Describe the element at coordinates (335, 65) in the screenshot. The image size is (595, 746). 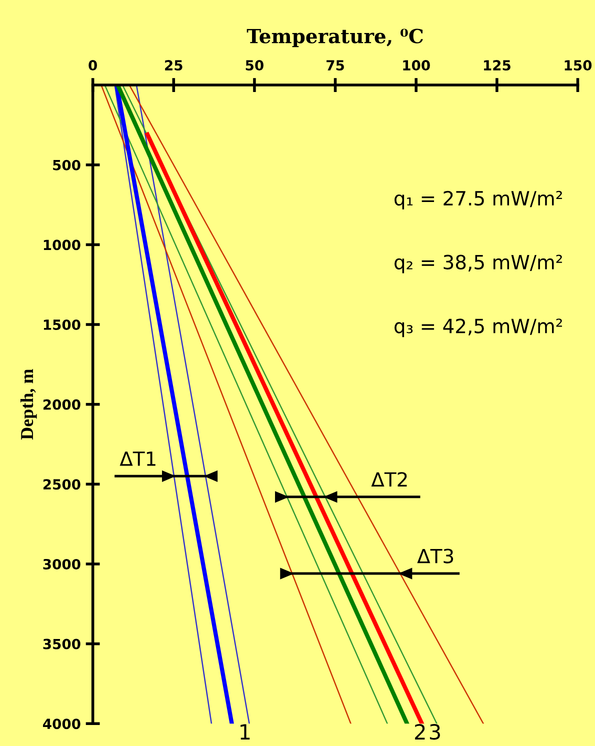
I see `x-tick-label: 75` at that location.